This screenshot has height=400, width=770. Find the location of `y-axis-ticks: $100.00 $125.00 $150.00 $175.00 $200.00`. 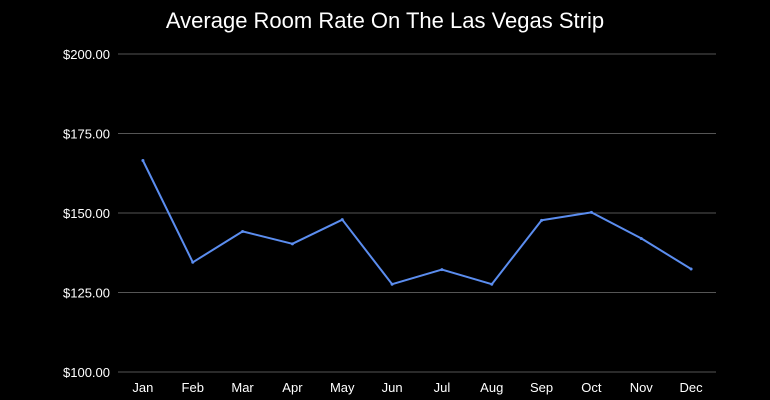

y-axis-ticks: $100.00 $125.00 $150.00 $175.00 $200.00 is located at coordinates (86, 213).